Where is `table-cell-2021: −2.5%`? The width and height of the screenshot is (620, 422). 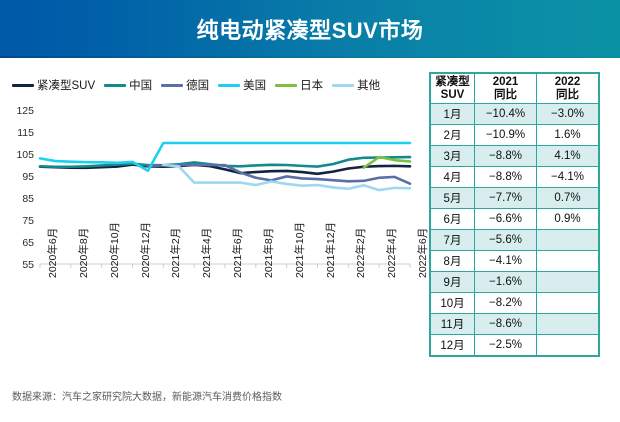 table-cell-2021: −2.5% is located at coordinates (505, 345).